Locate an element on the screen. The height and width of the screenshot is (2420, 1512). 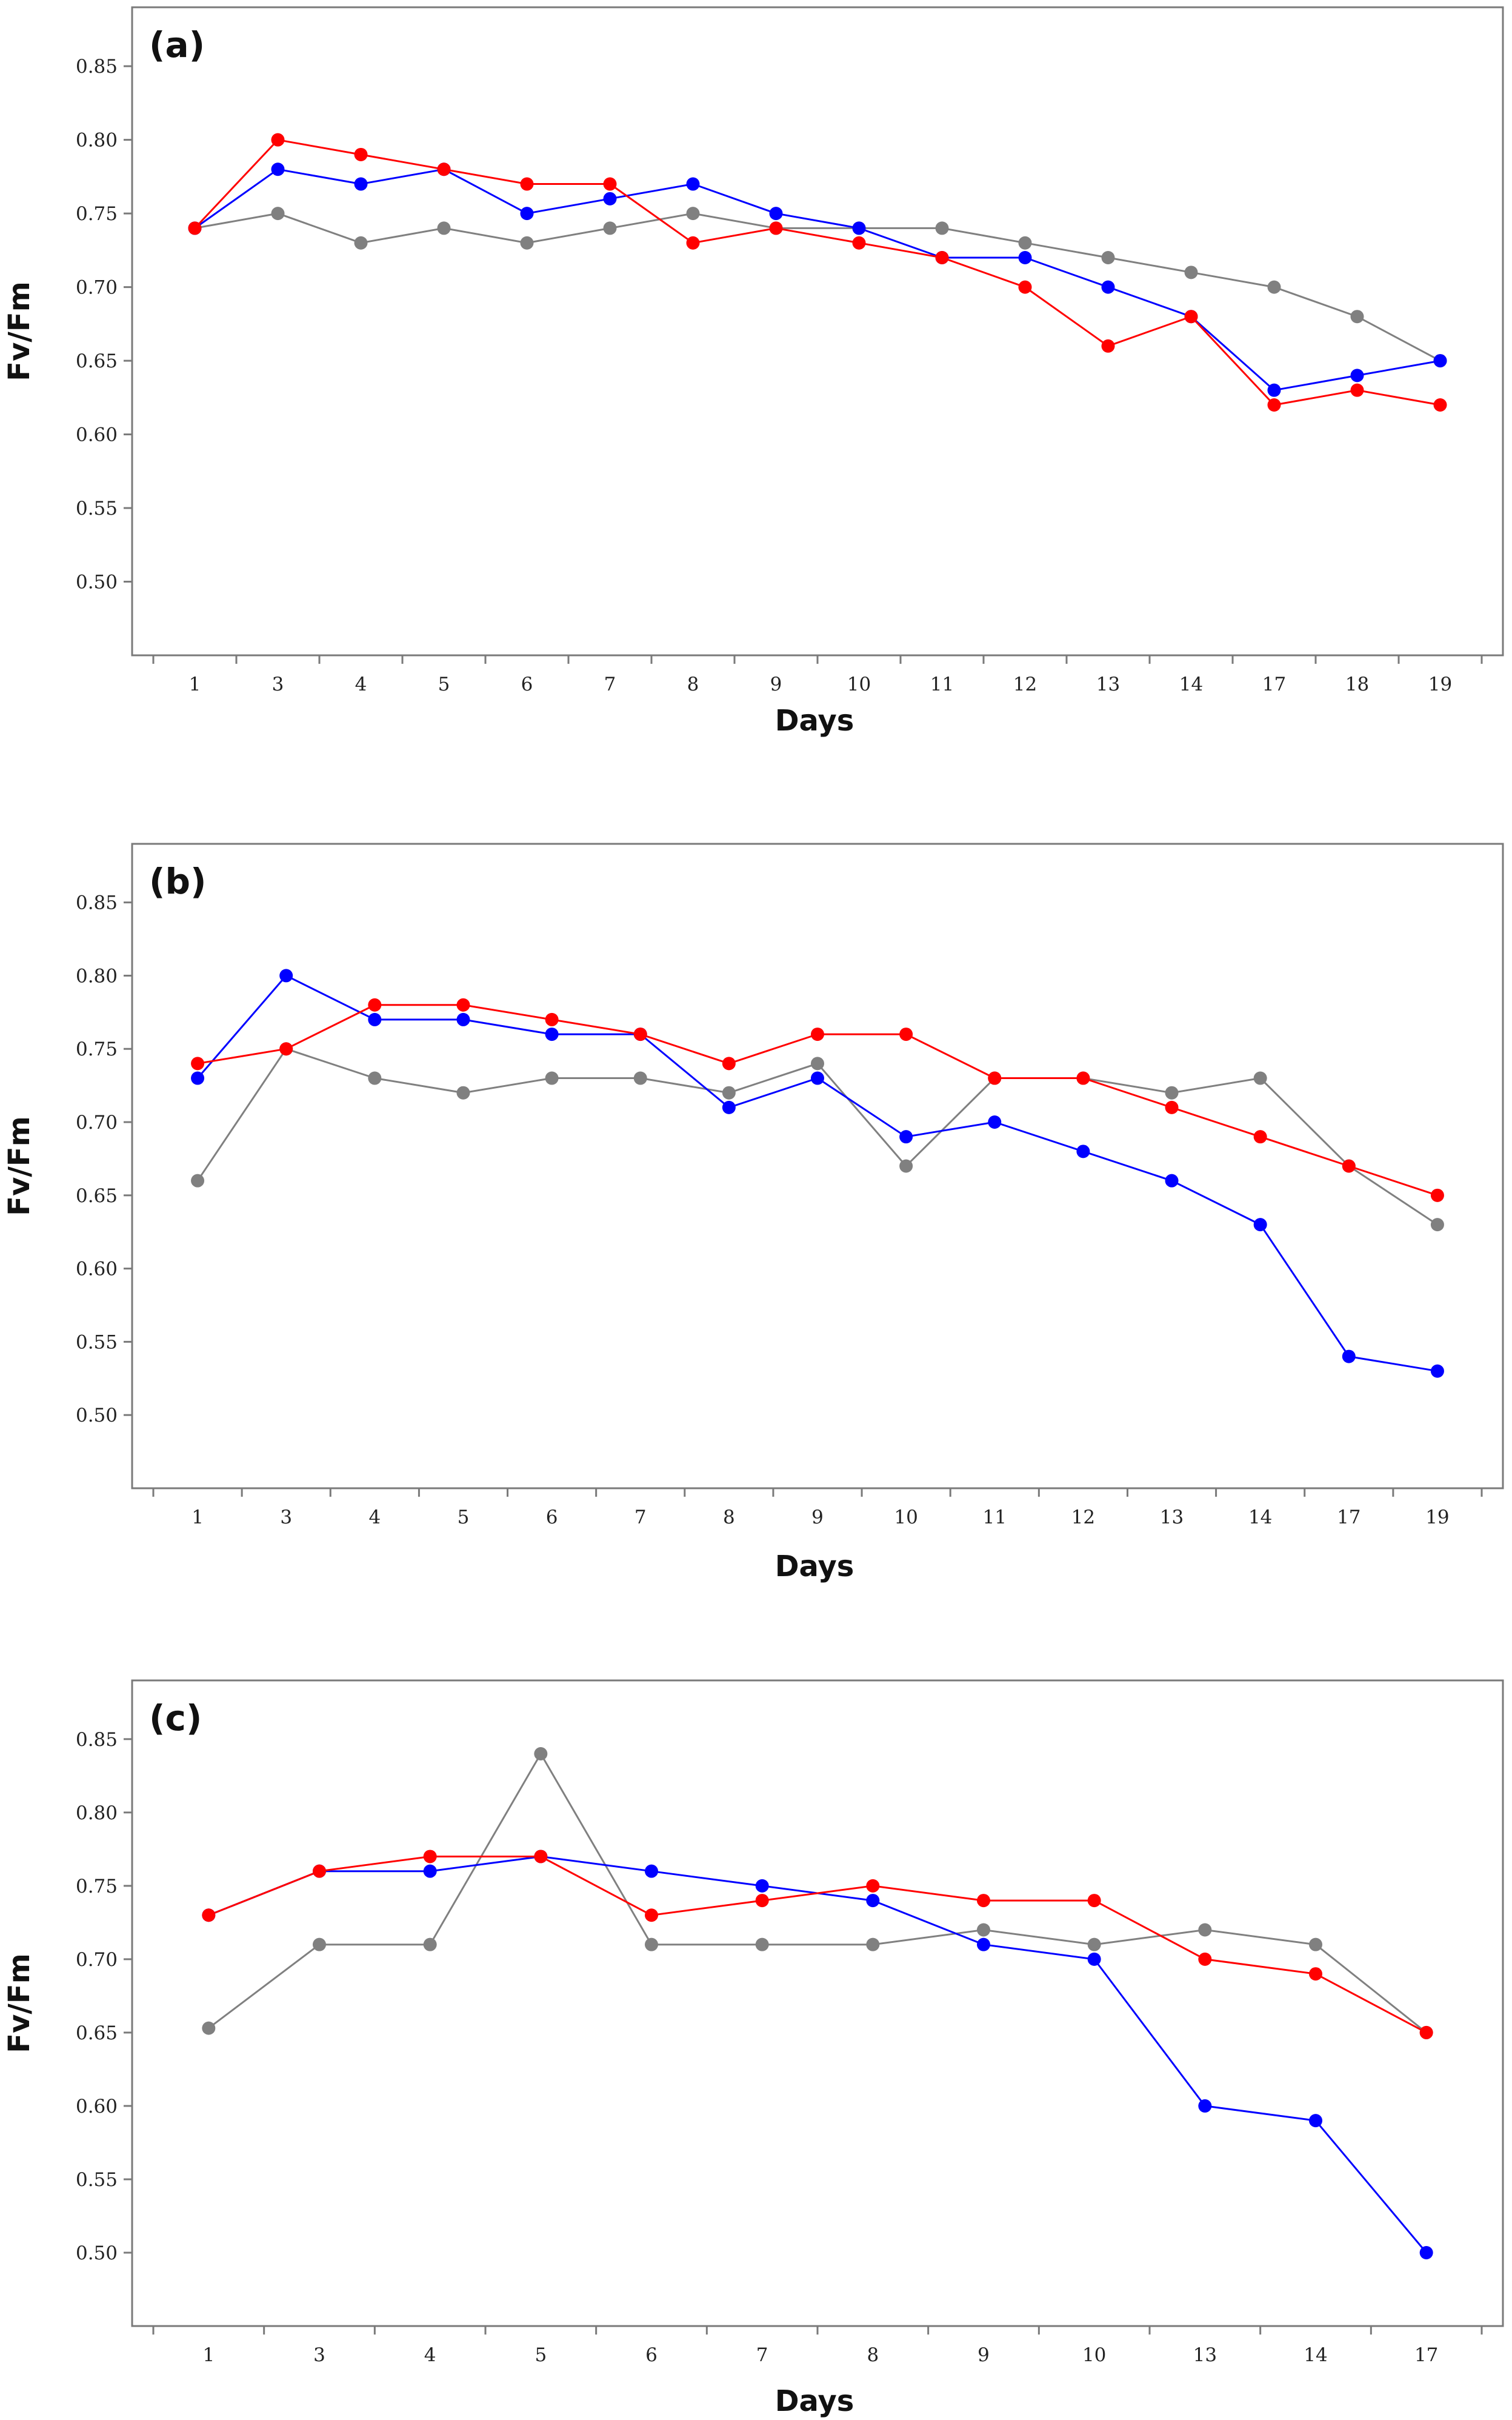
y-tick-label: 0.50 is located at coordinates (97, 2253).